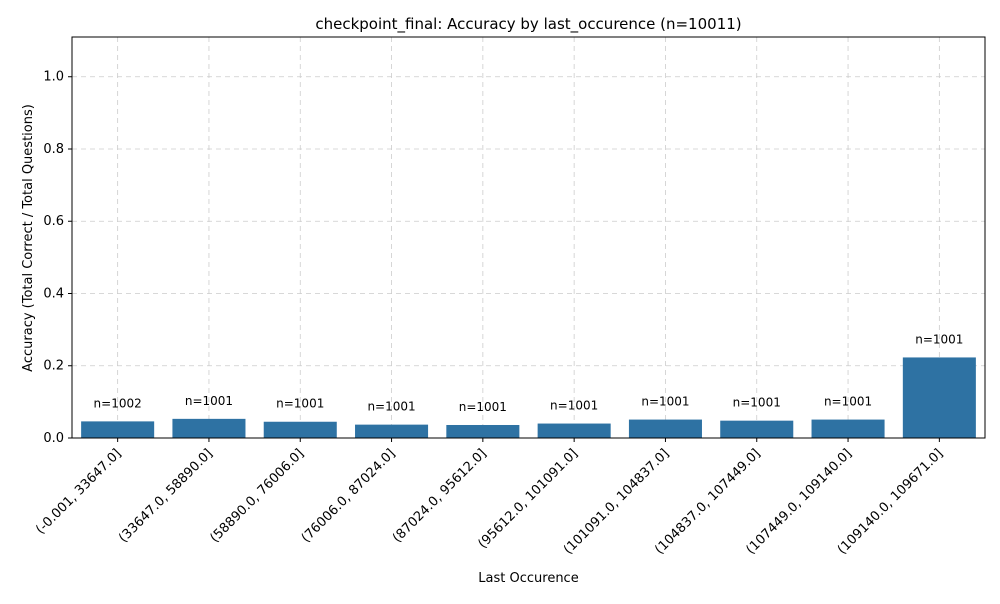 The height and width of the screenshot is (604, 1000). I want to click on y-tick-label: 0.6, so click(53, 221).